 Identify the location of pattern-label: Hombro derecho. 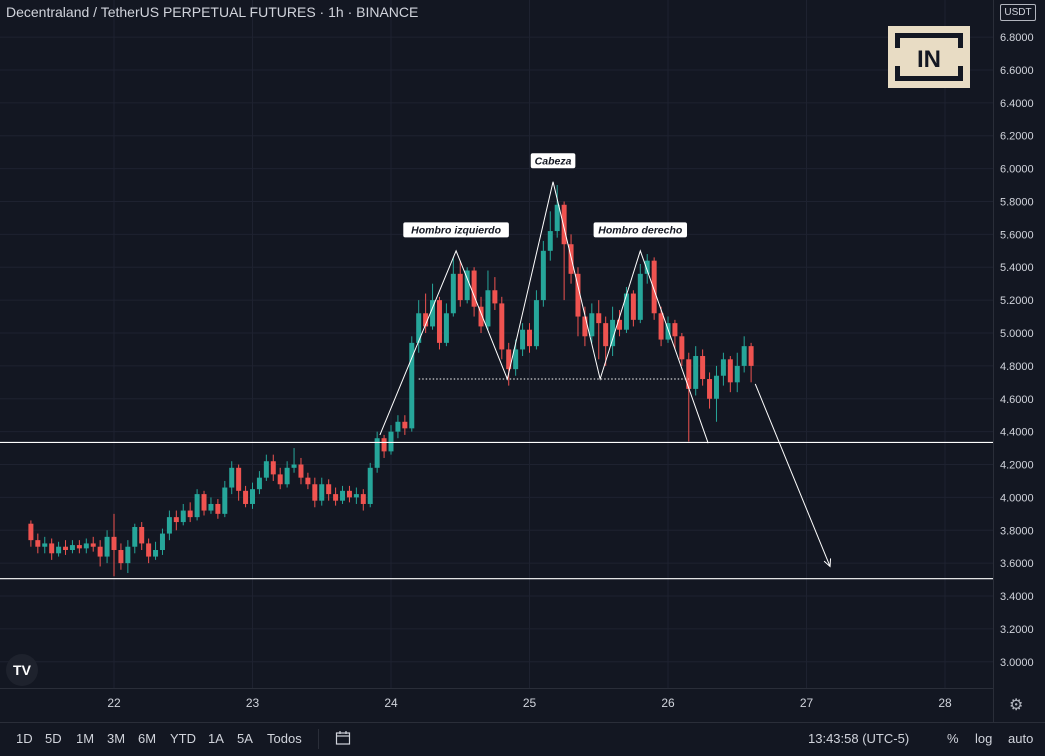
(640, 230).